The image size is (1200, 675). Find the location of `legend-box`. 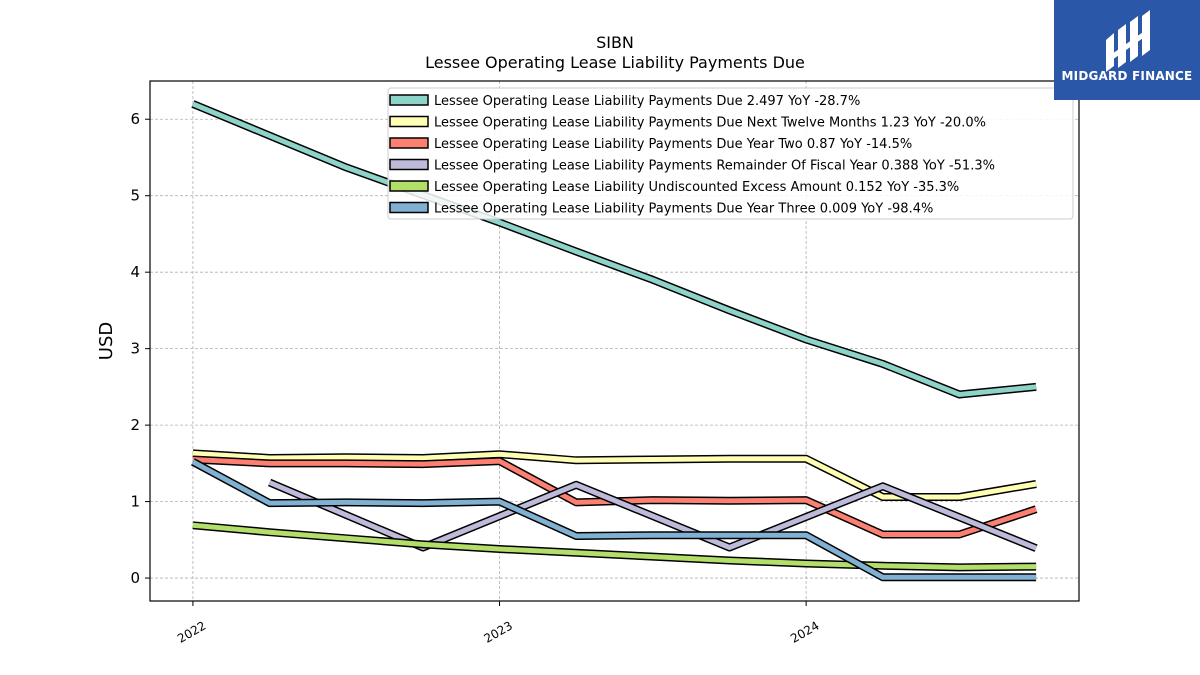

legend-box is located at coordinates (730, 153).